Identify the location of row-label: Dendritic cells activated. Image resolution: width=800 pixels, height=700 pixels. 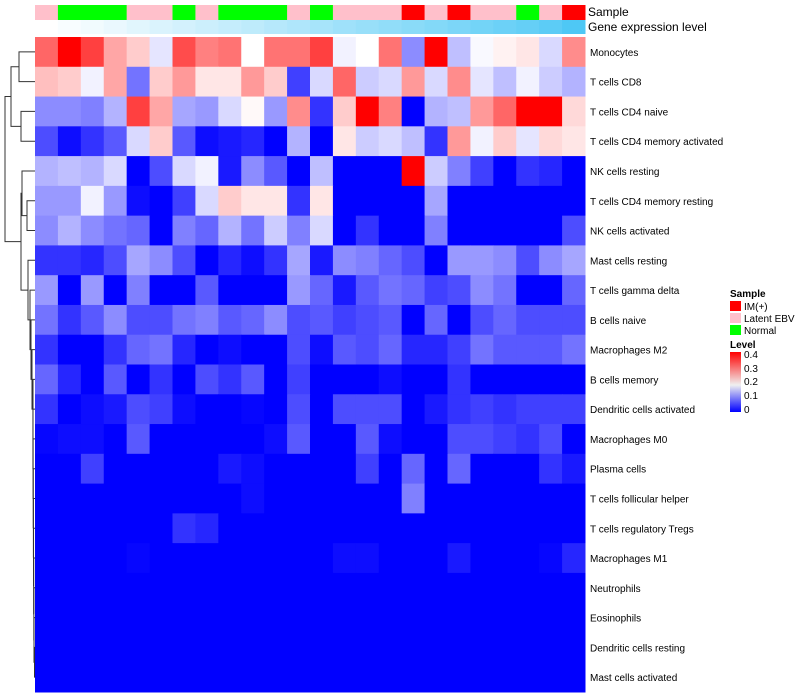
(642, 410).